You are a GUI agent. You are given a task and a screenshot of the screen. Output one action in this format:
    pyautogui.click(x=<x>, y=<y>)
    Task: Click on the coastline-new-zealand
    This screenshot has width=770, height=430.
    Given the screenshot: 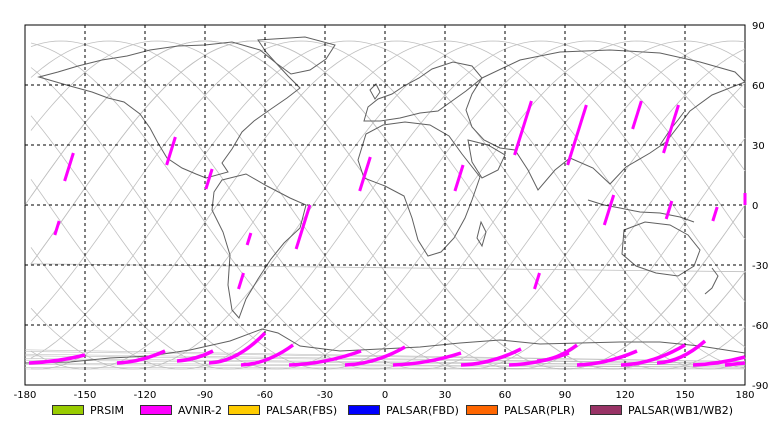 What is the action you would take?
    pyautogui.click(x=711, y=281)
    